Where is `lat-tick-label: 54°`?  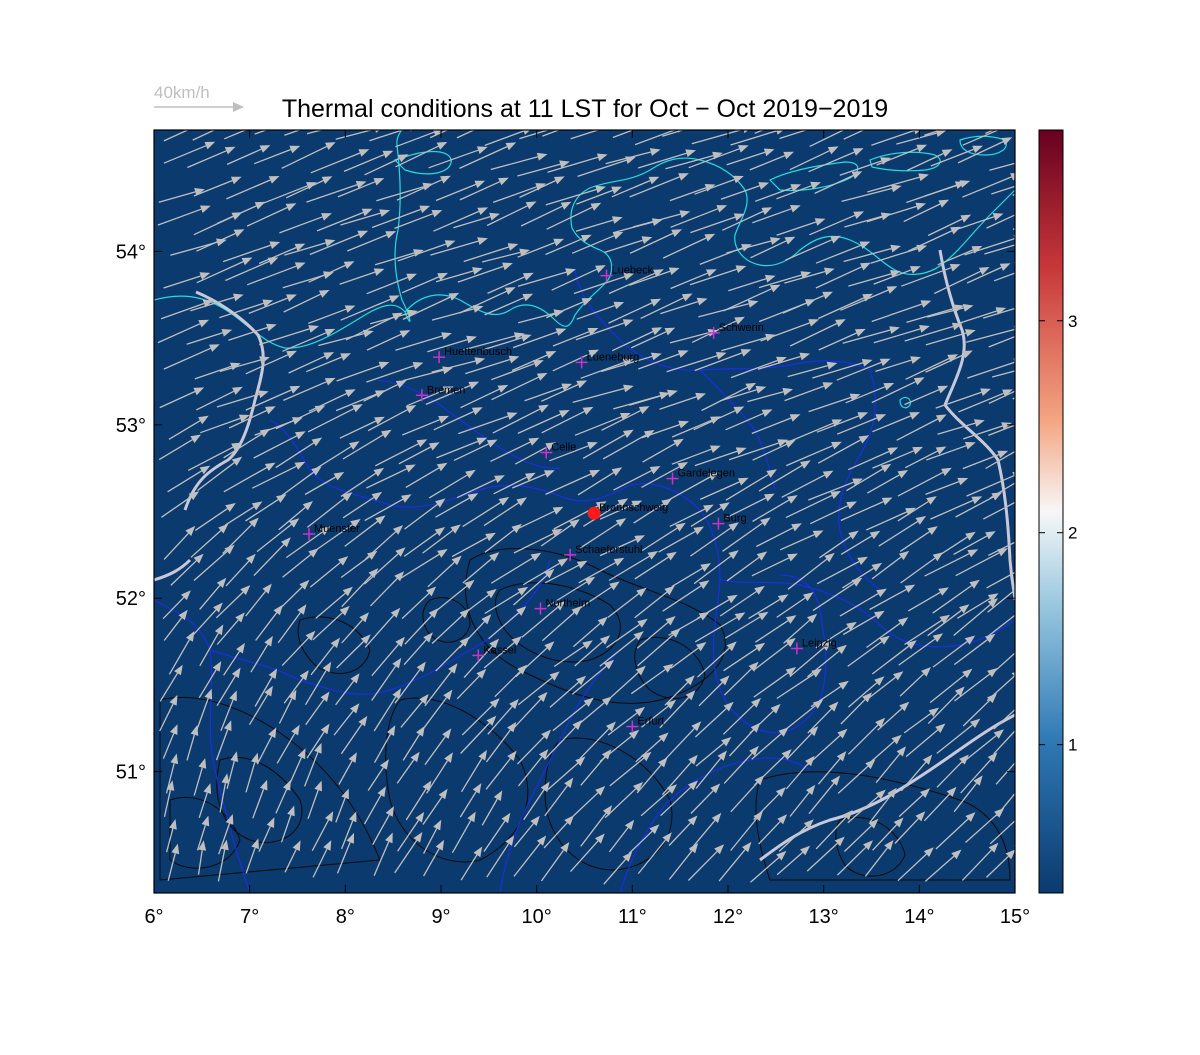
lat-tick-label: 54° is located at coordinates (131, 252).